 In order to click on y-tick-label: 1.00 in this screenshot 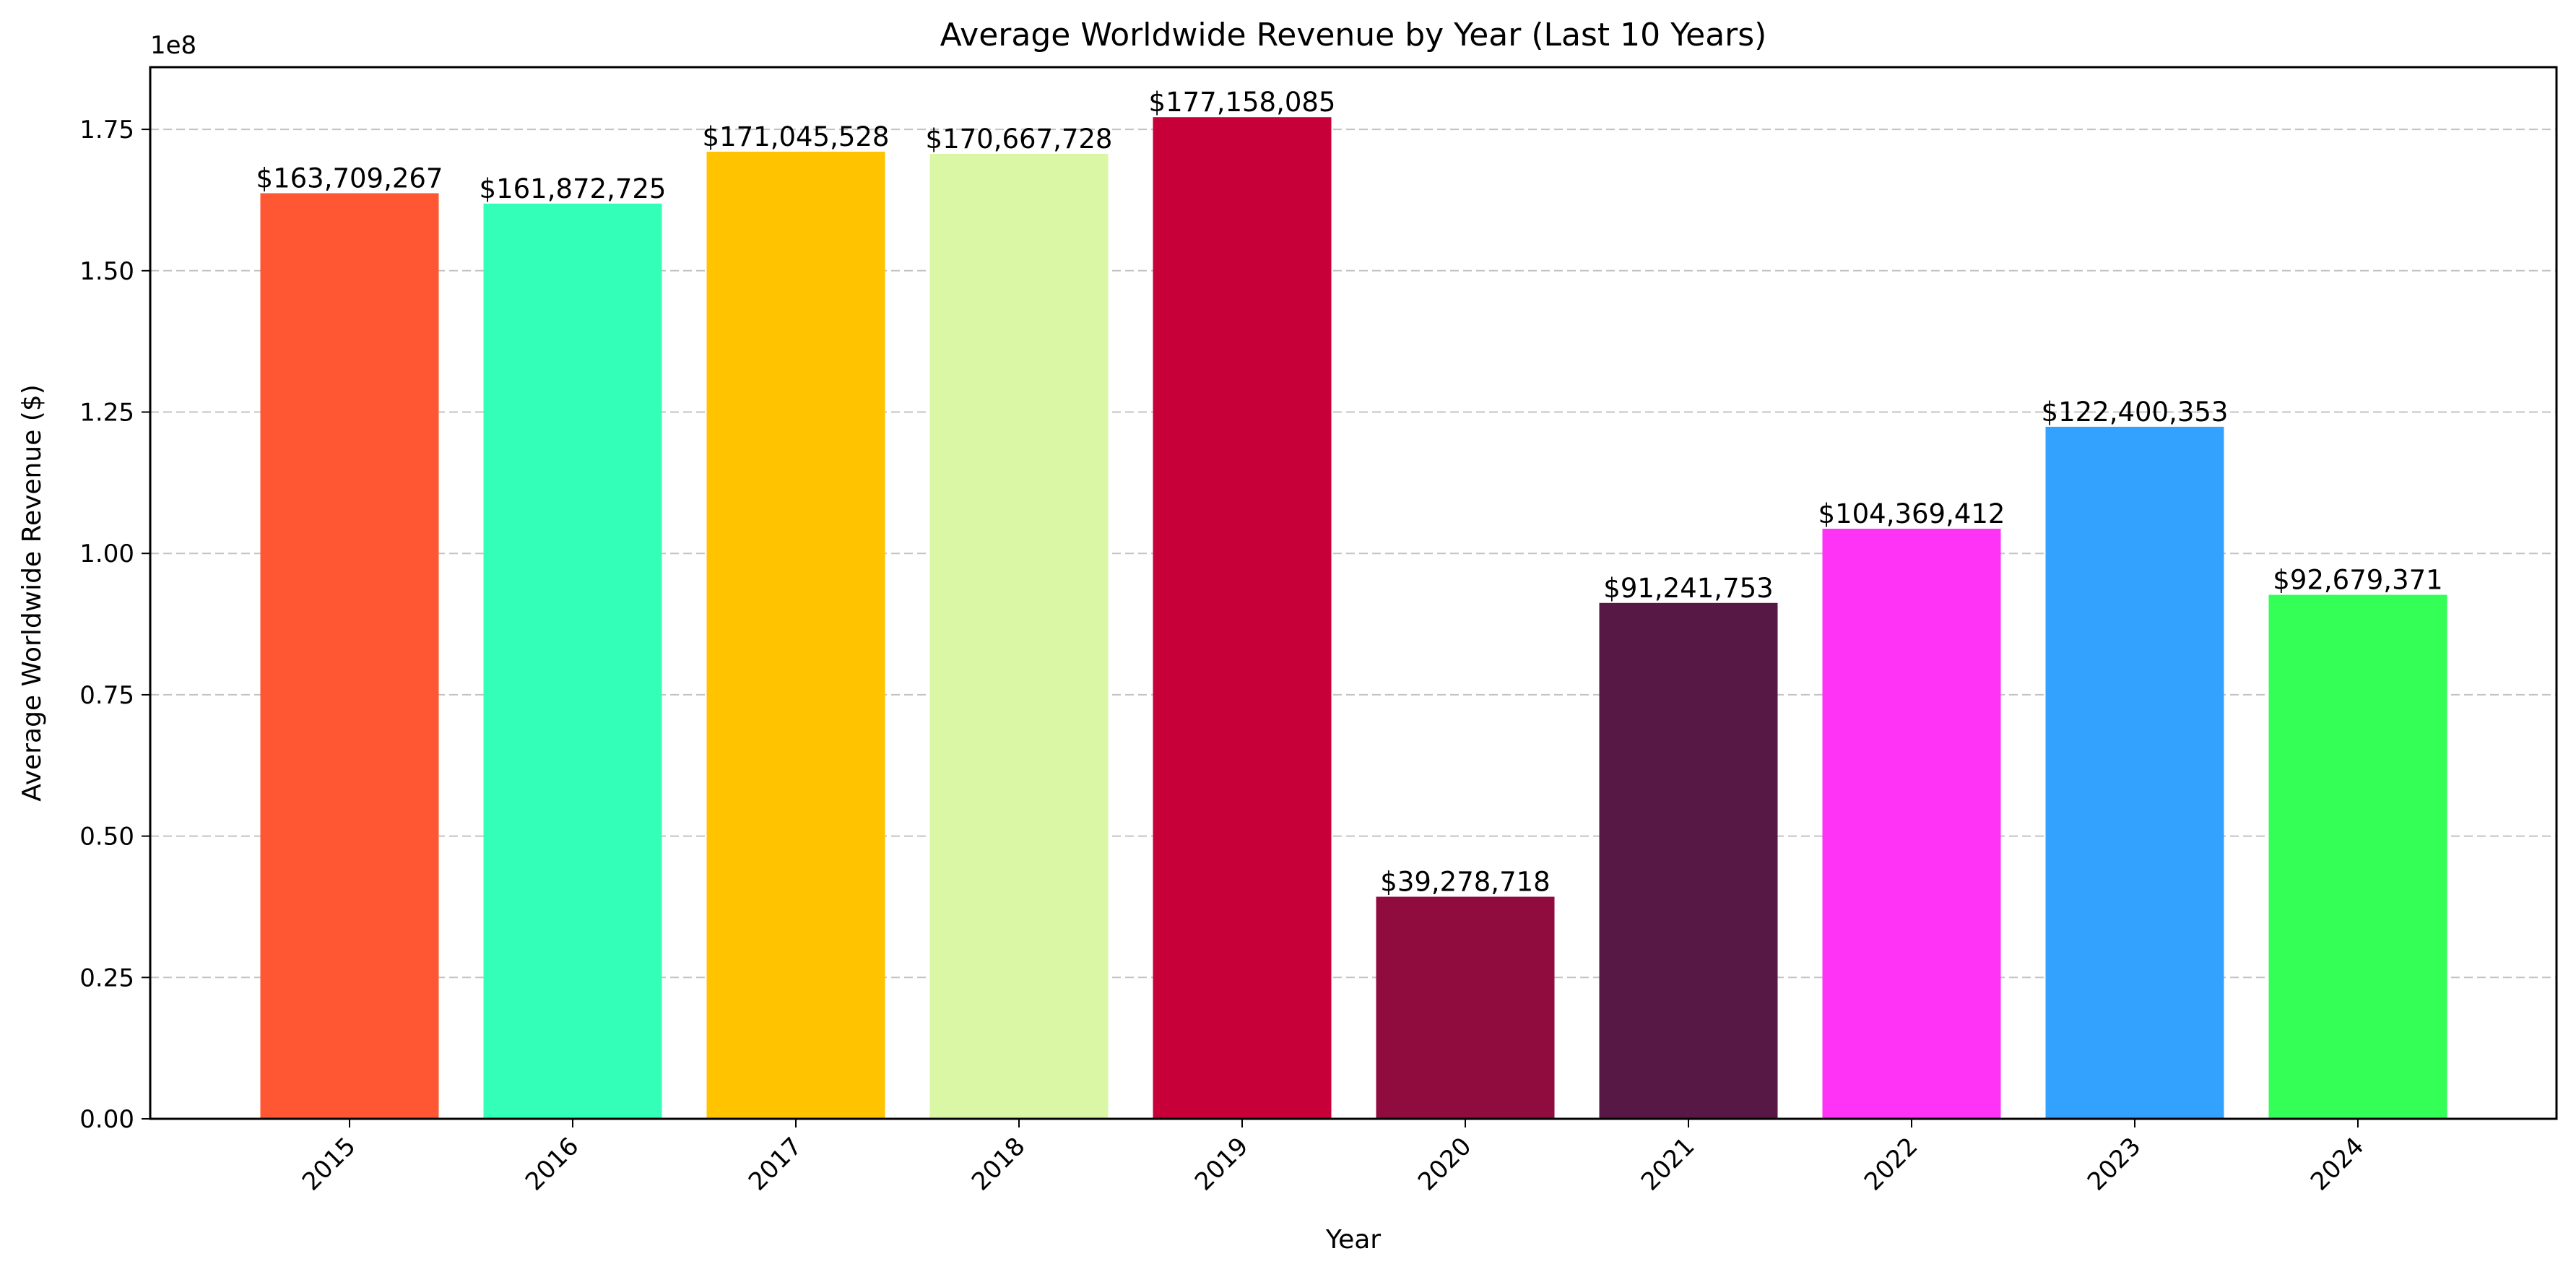, I will do `click(106, 554)`.